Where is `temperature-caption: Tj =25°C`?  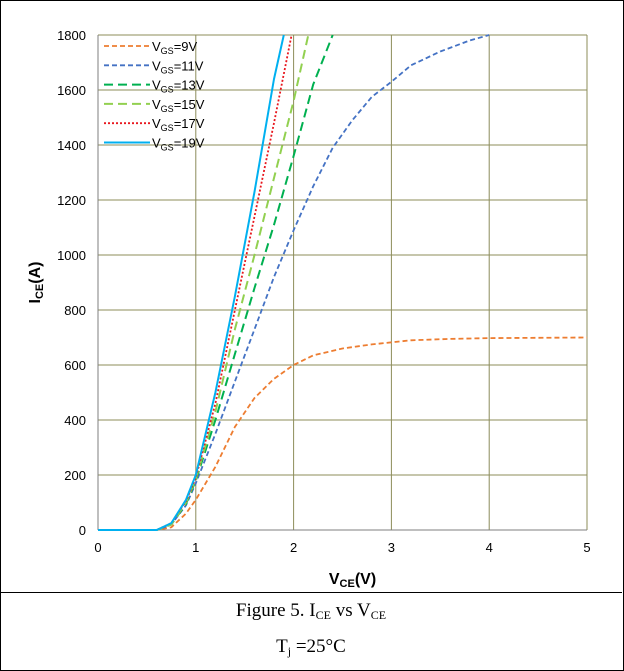 temperature-caption: Tj =25°C is located at coordinates (311, 647).